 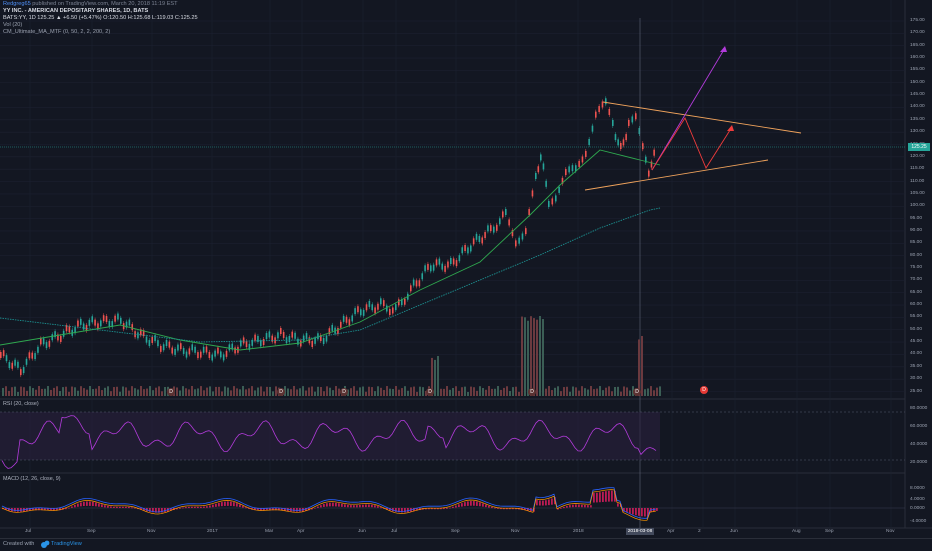 What do you see at coordinates (917, 169) in the screenshot?
I see `price-tick-label: 115.00` at bounding box center [917, 169].